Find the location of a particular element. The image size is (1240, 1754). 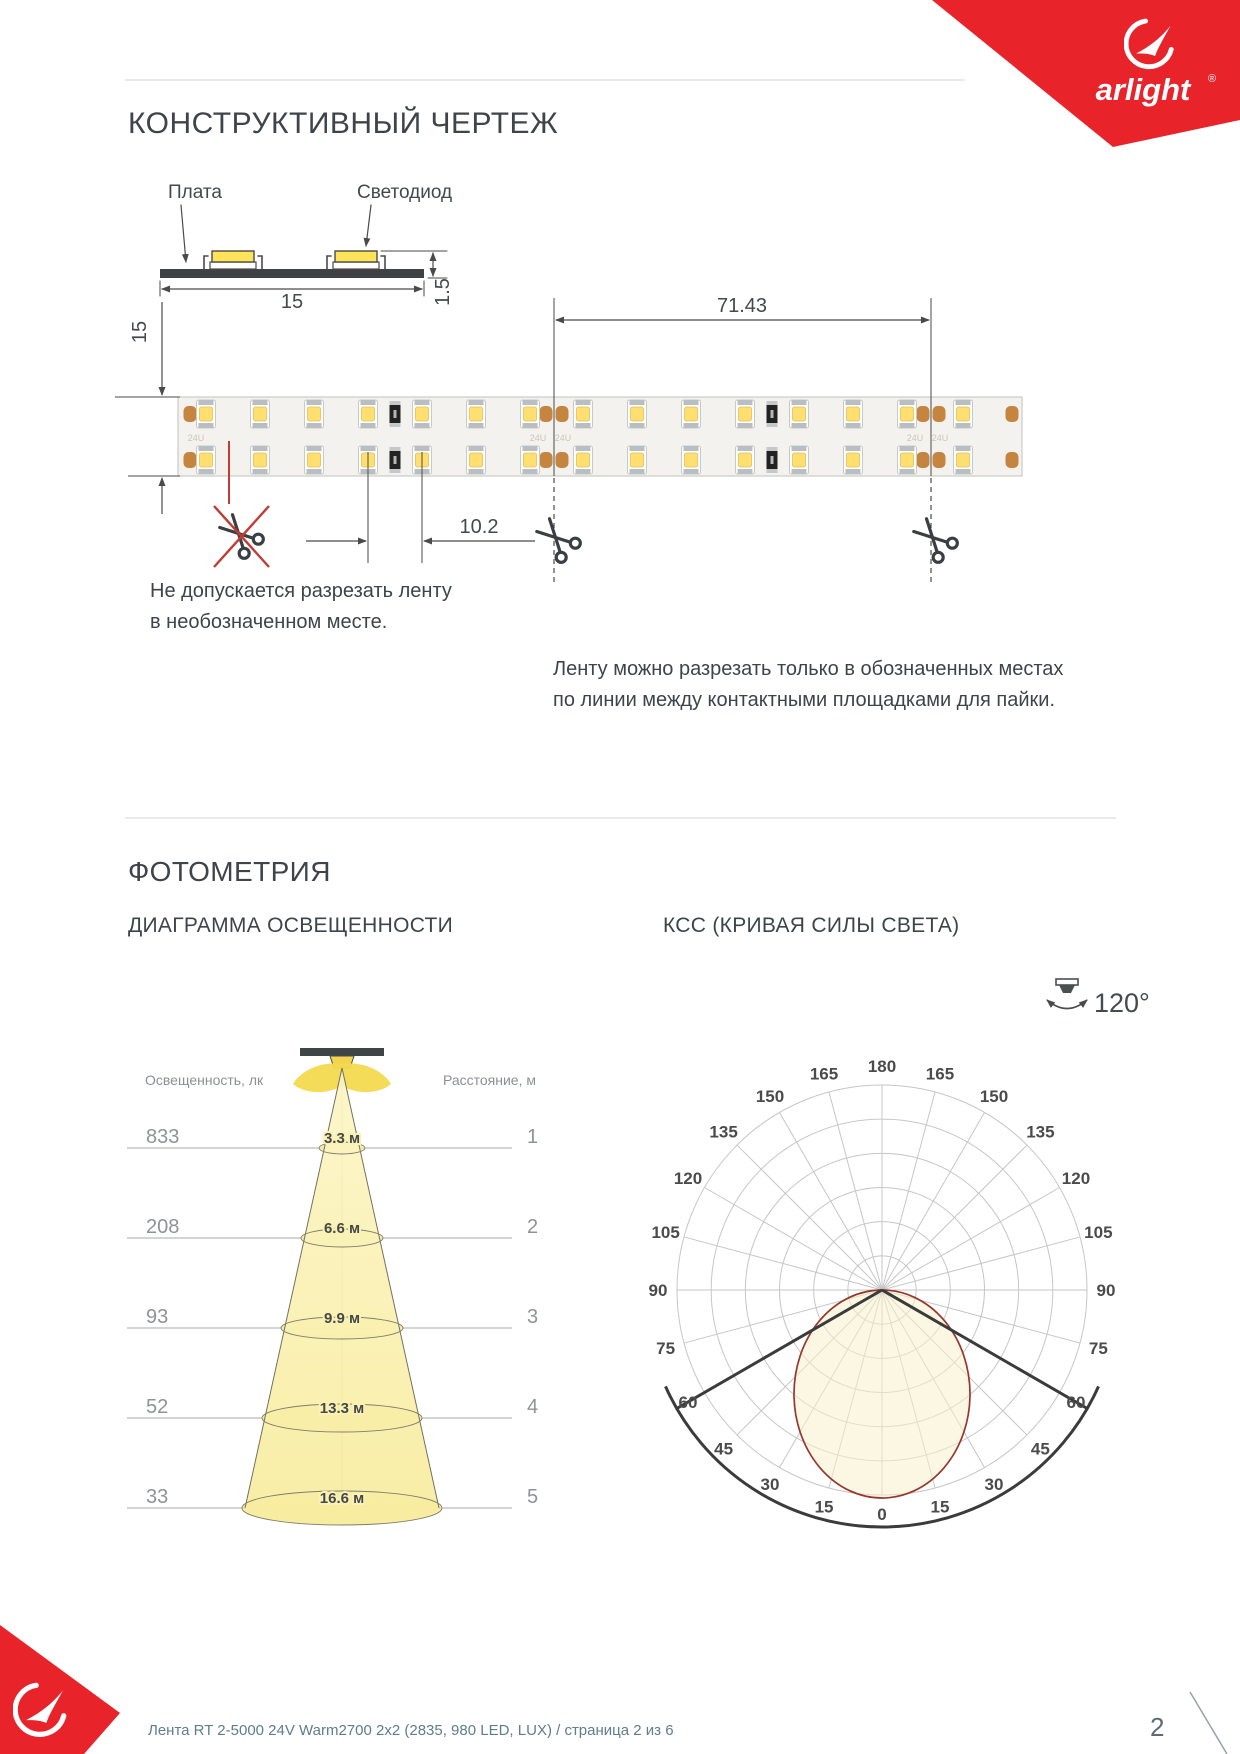

cut-segment-dim: 71.43 is located at coordinates (742, 306).